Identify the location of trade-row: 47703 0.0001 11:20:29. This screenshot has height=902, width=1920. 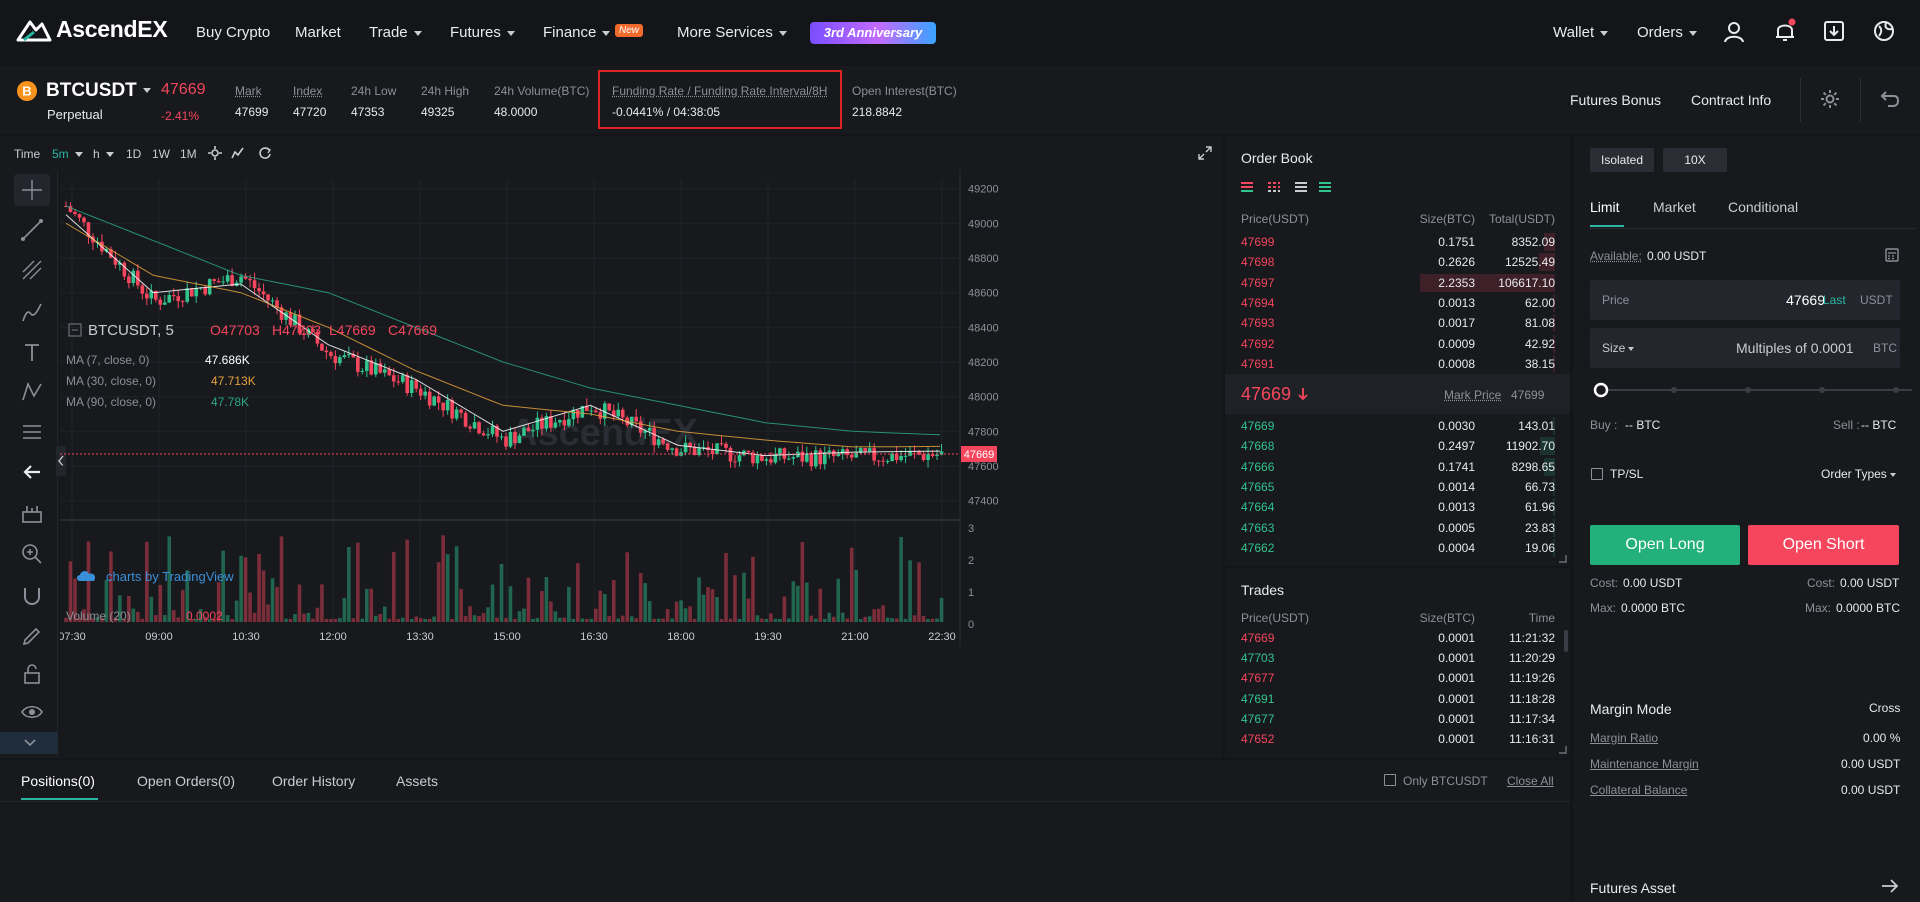
(1397, 658).